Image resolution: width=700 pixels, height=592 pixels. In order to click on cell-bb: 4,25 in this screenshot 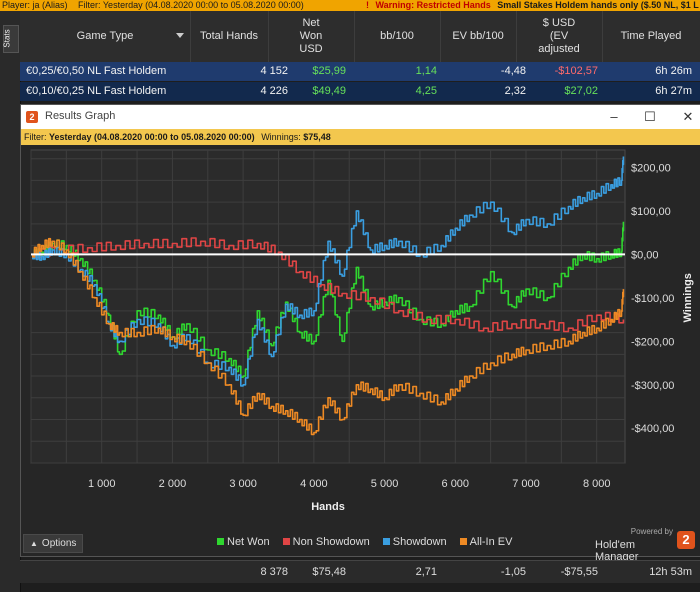, I will do `click(426, 91)`.